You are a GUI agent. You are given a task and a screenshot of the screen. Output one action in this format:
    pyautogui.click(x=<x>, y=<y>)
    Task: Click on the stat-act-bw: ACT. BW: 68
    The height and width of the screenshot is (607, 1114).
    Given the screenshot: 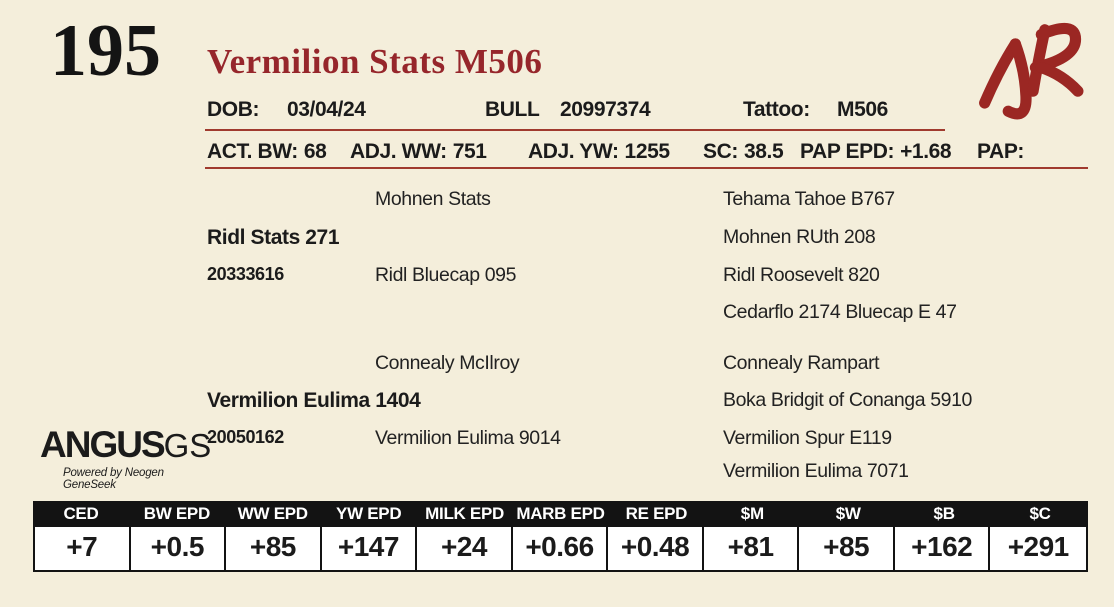 What is the action you would take?
    pyautogui.click(x=267, y=152)
    